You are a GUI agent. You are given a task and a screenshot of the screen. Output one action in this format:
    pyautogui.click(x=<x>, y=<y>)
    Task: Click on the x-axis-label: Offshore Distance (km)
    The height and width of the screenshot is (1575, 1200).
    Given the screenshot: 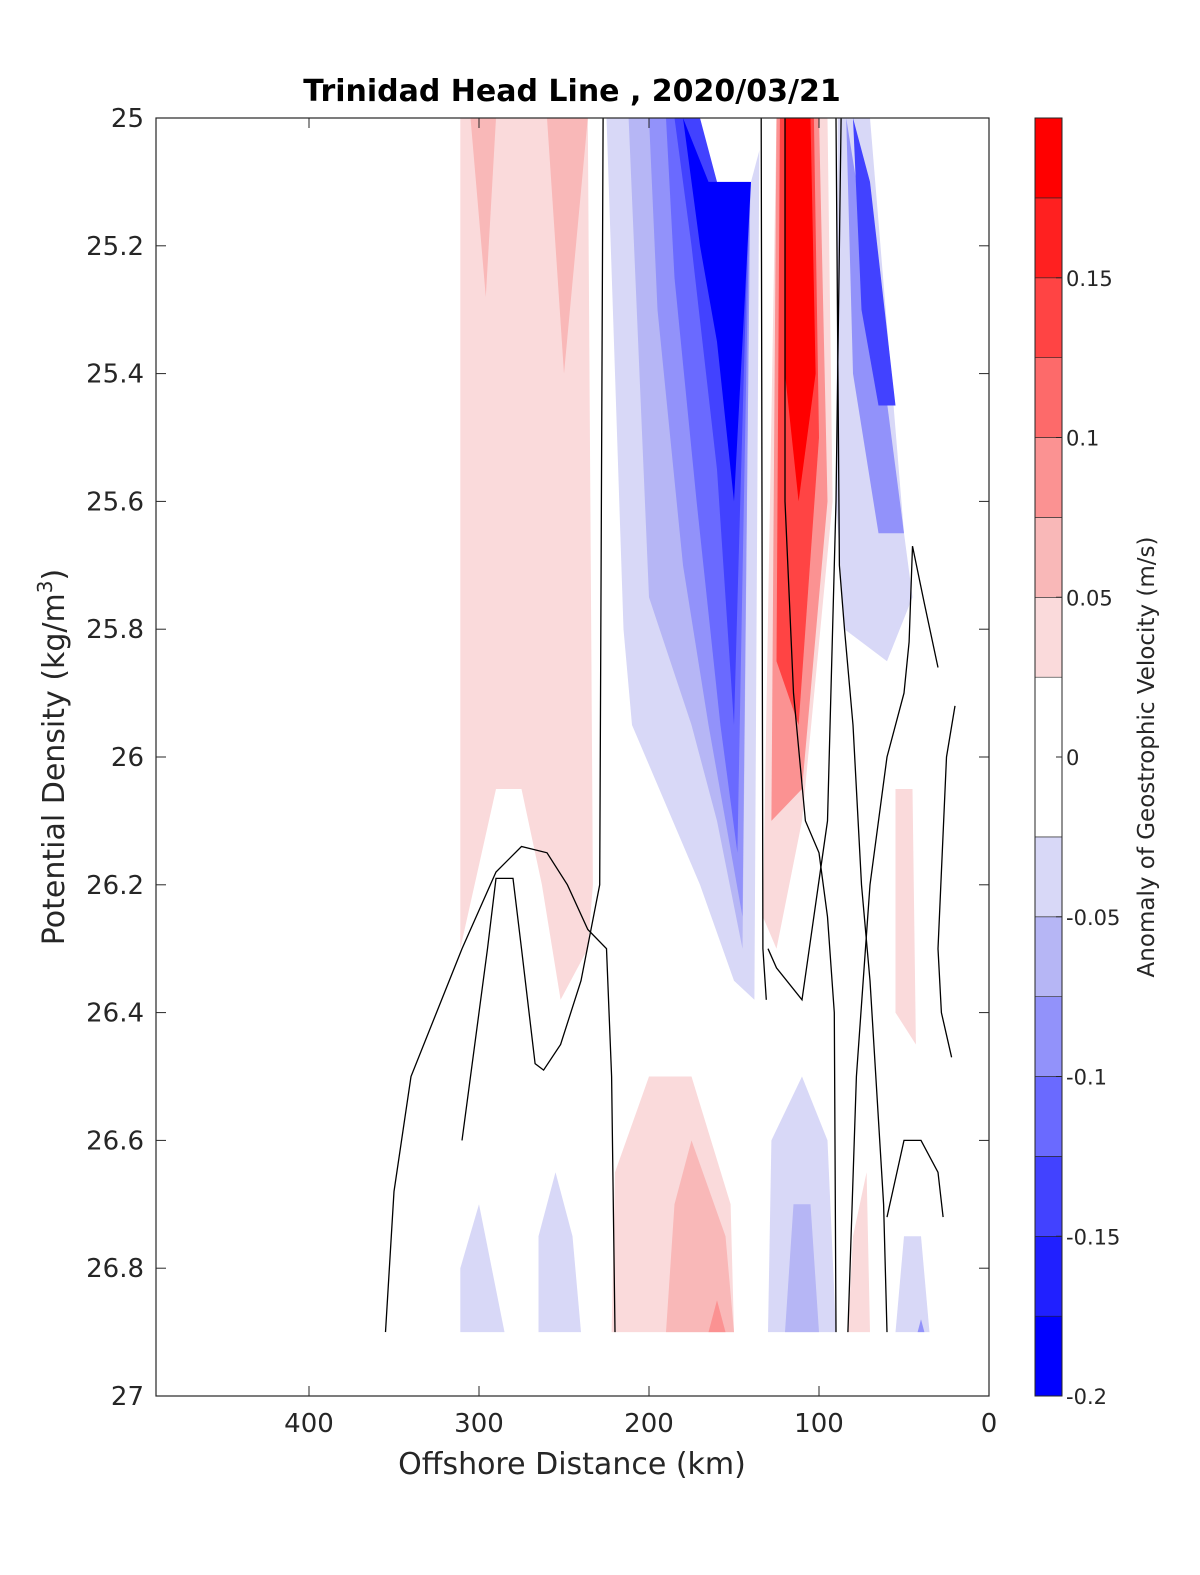 What is the action you would take?
    pyautogui.click(x=572, y=1464)
    